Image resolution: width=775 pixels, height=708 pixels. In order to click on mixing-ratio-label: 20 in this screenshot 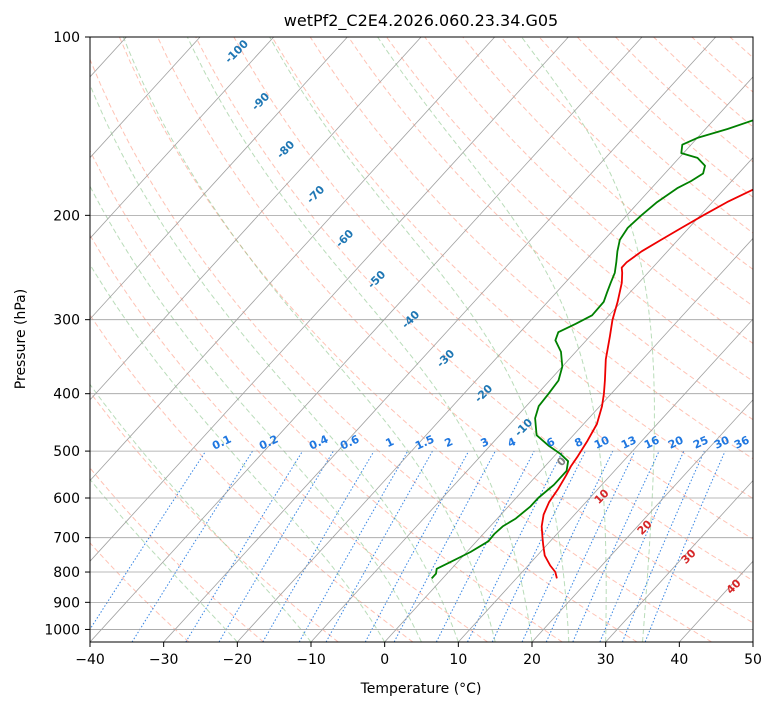, I will do `click(676, 442)`.